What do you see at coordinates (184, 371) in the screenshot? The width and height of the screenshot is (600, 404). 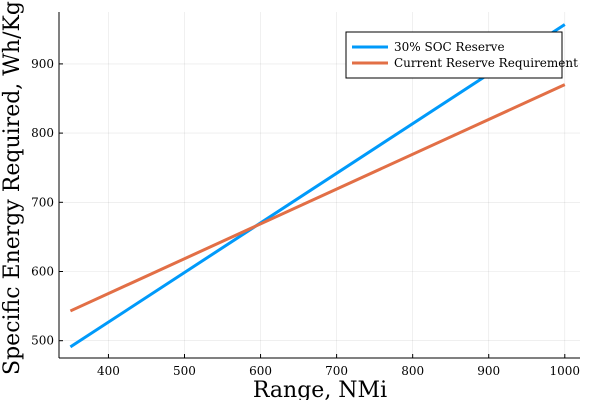 I see `x-tick-label: 500` at bounding box center [184, 371].